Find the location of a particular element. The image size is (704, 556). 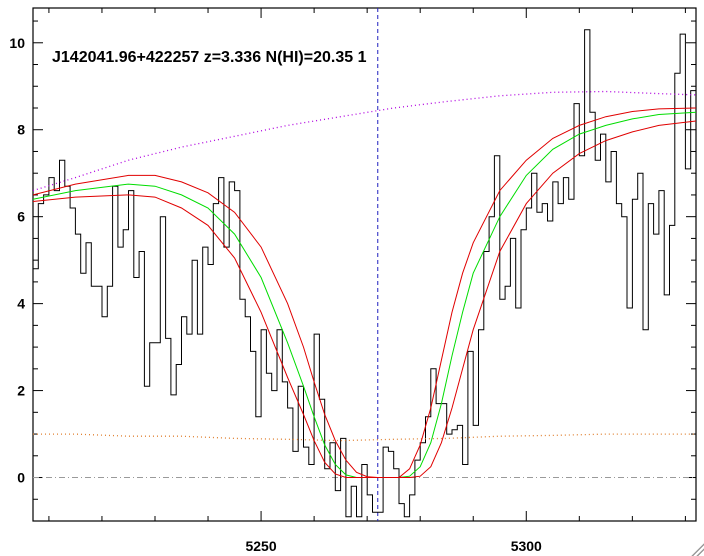

x-tick-label: 5250 is located at coordinates (260, 546).